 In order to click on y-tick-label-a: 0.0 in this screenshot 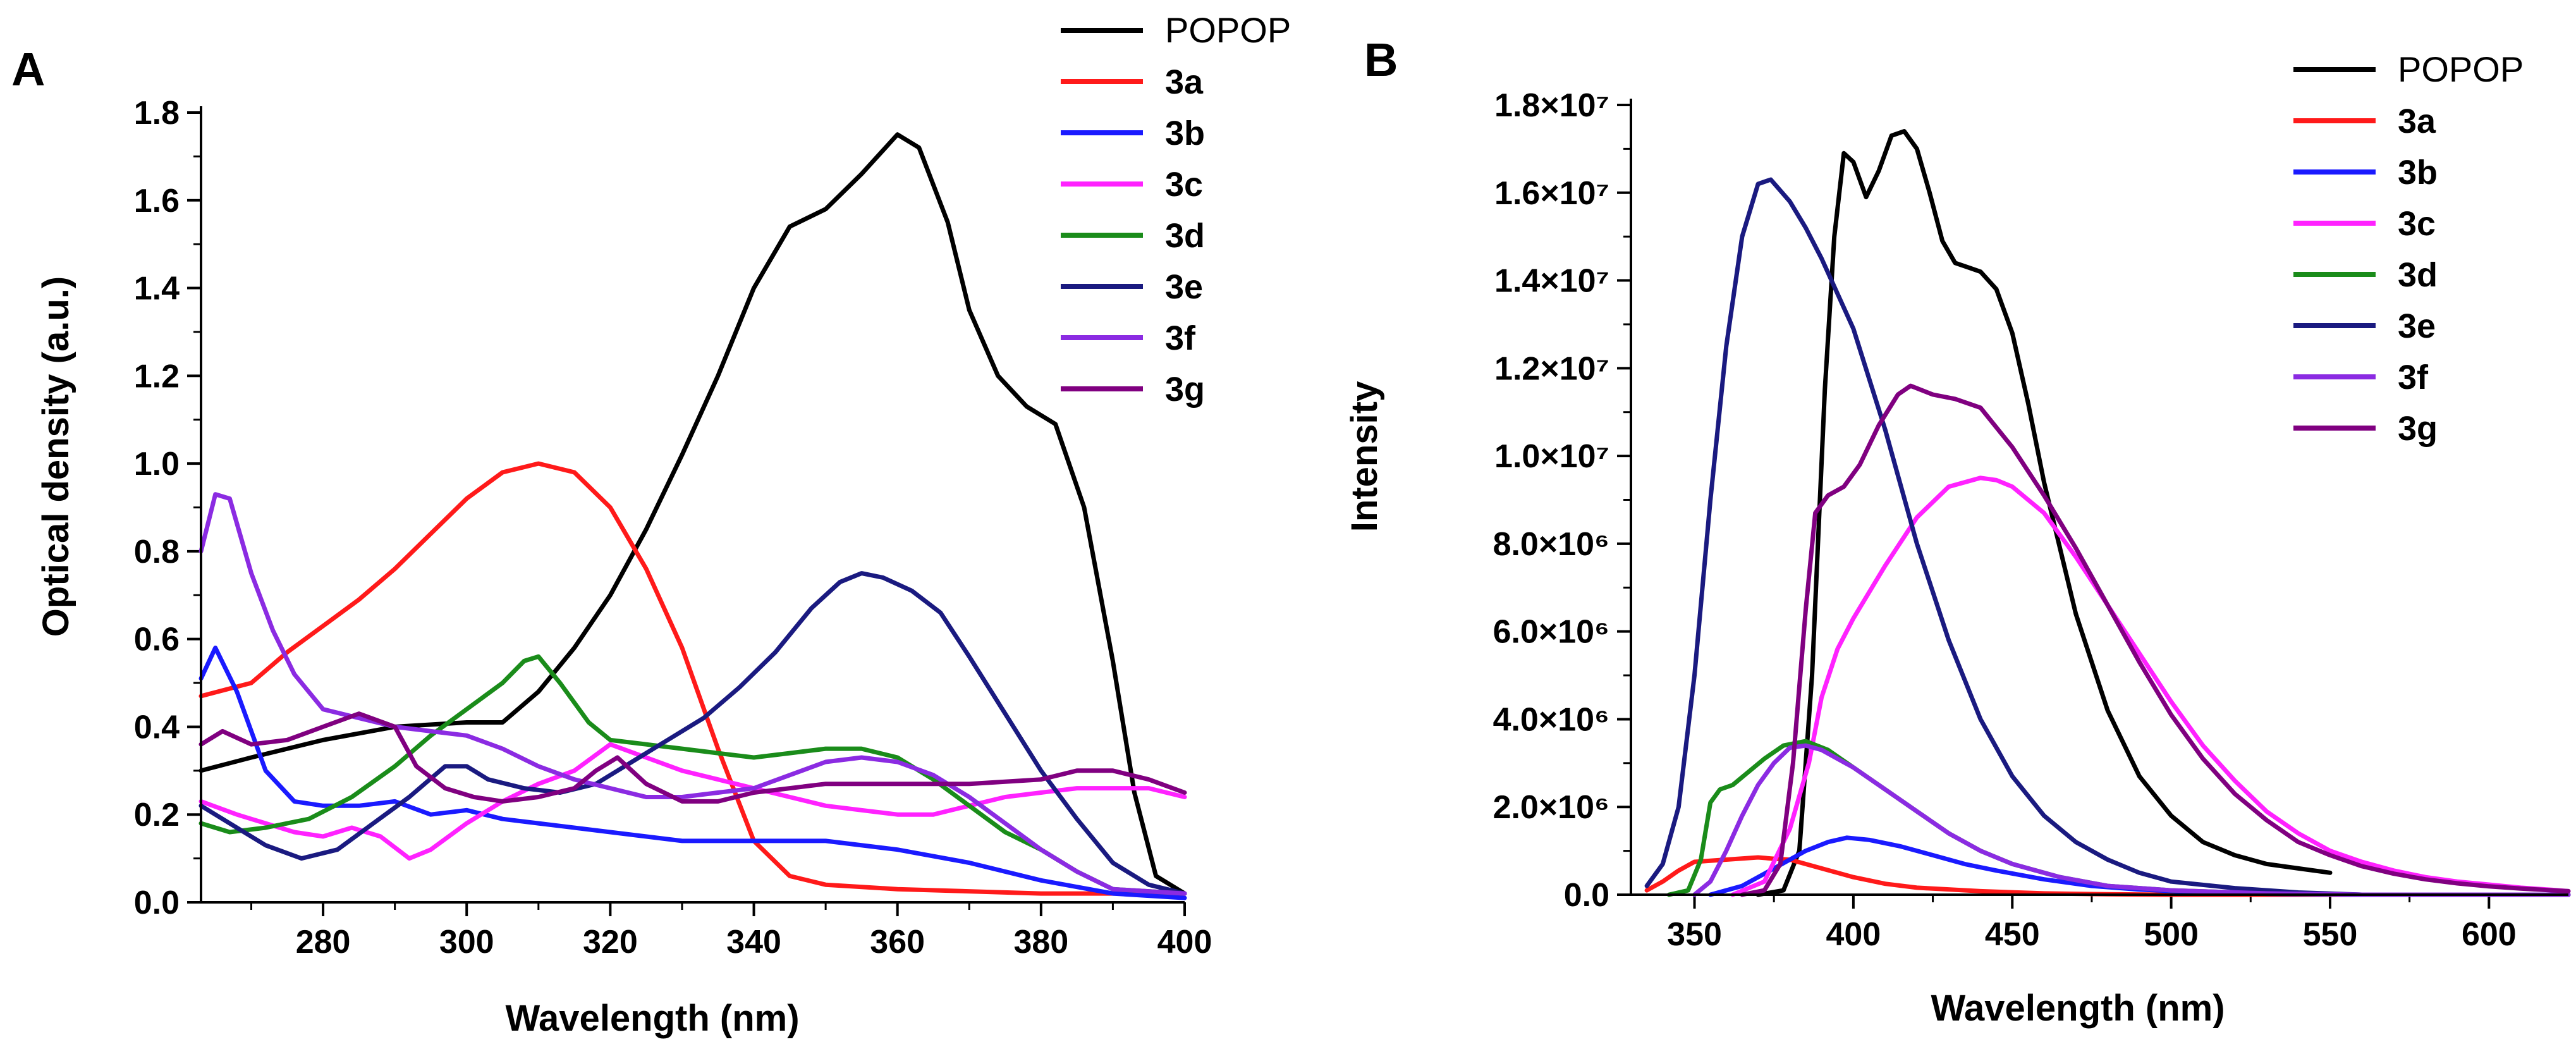, I will do `click(157, 903)`.